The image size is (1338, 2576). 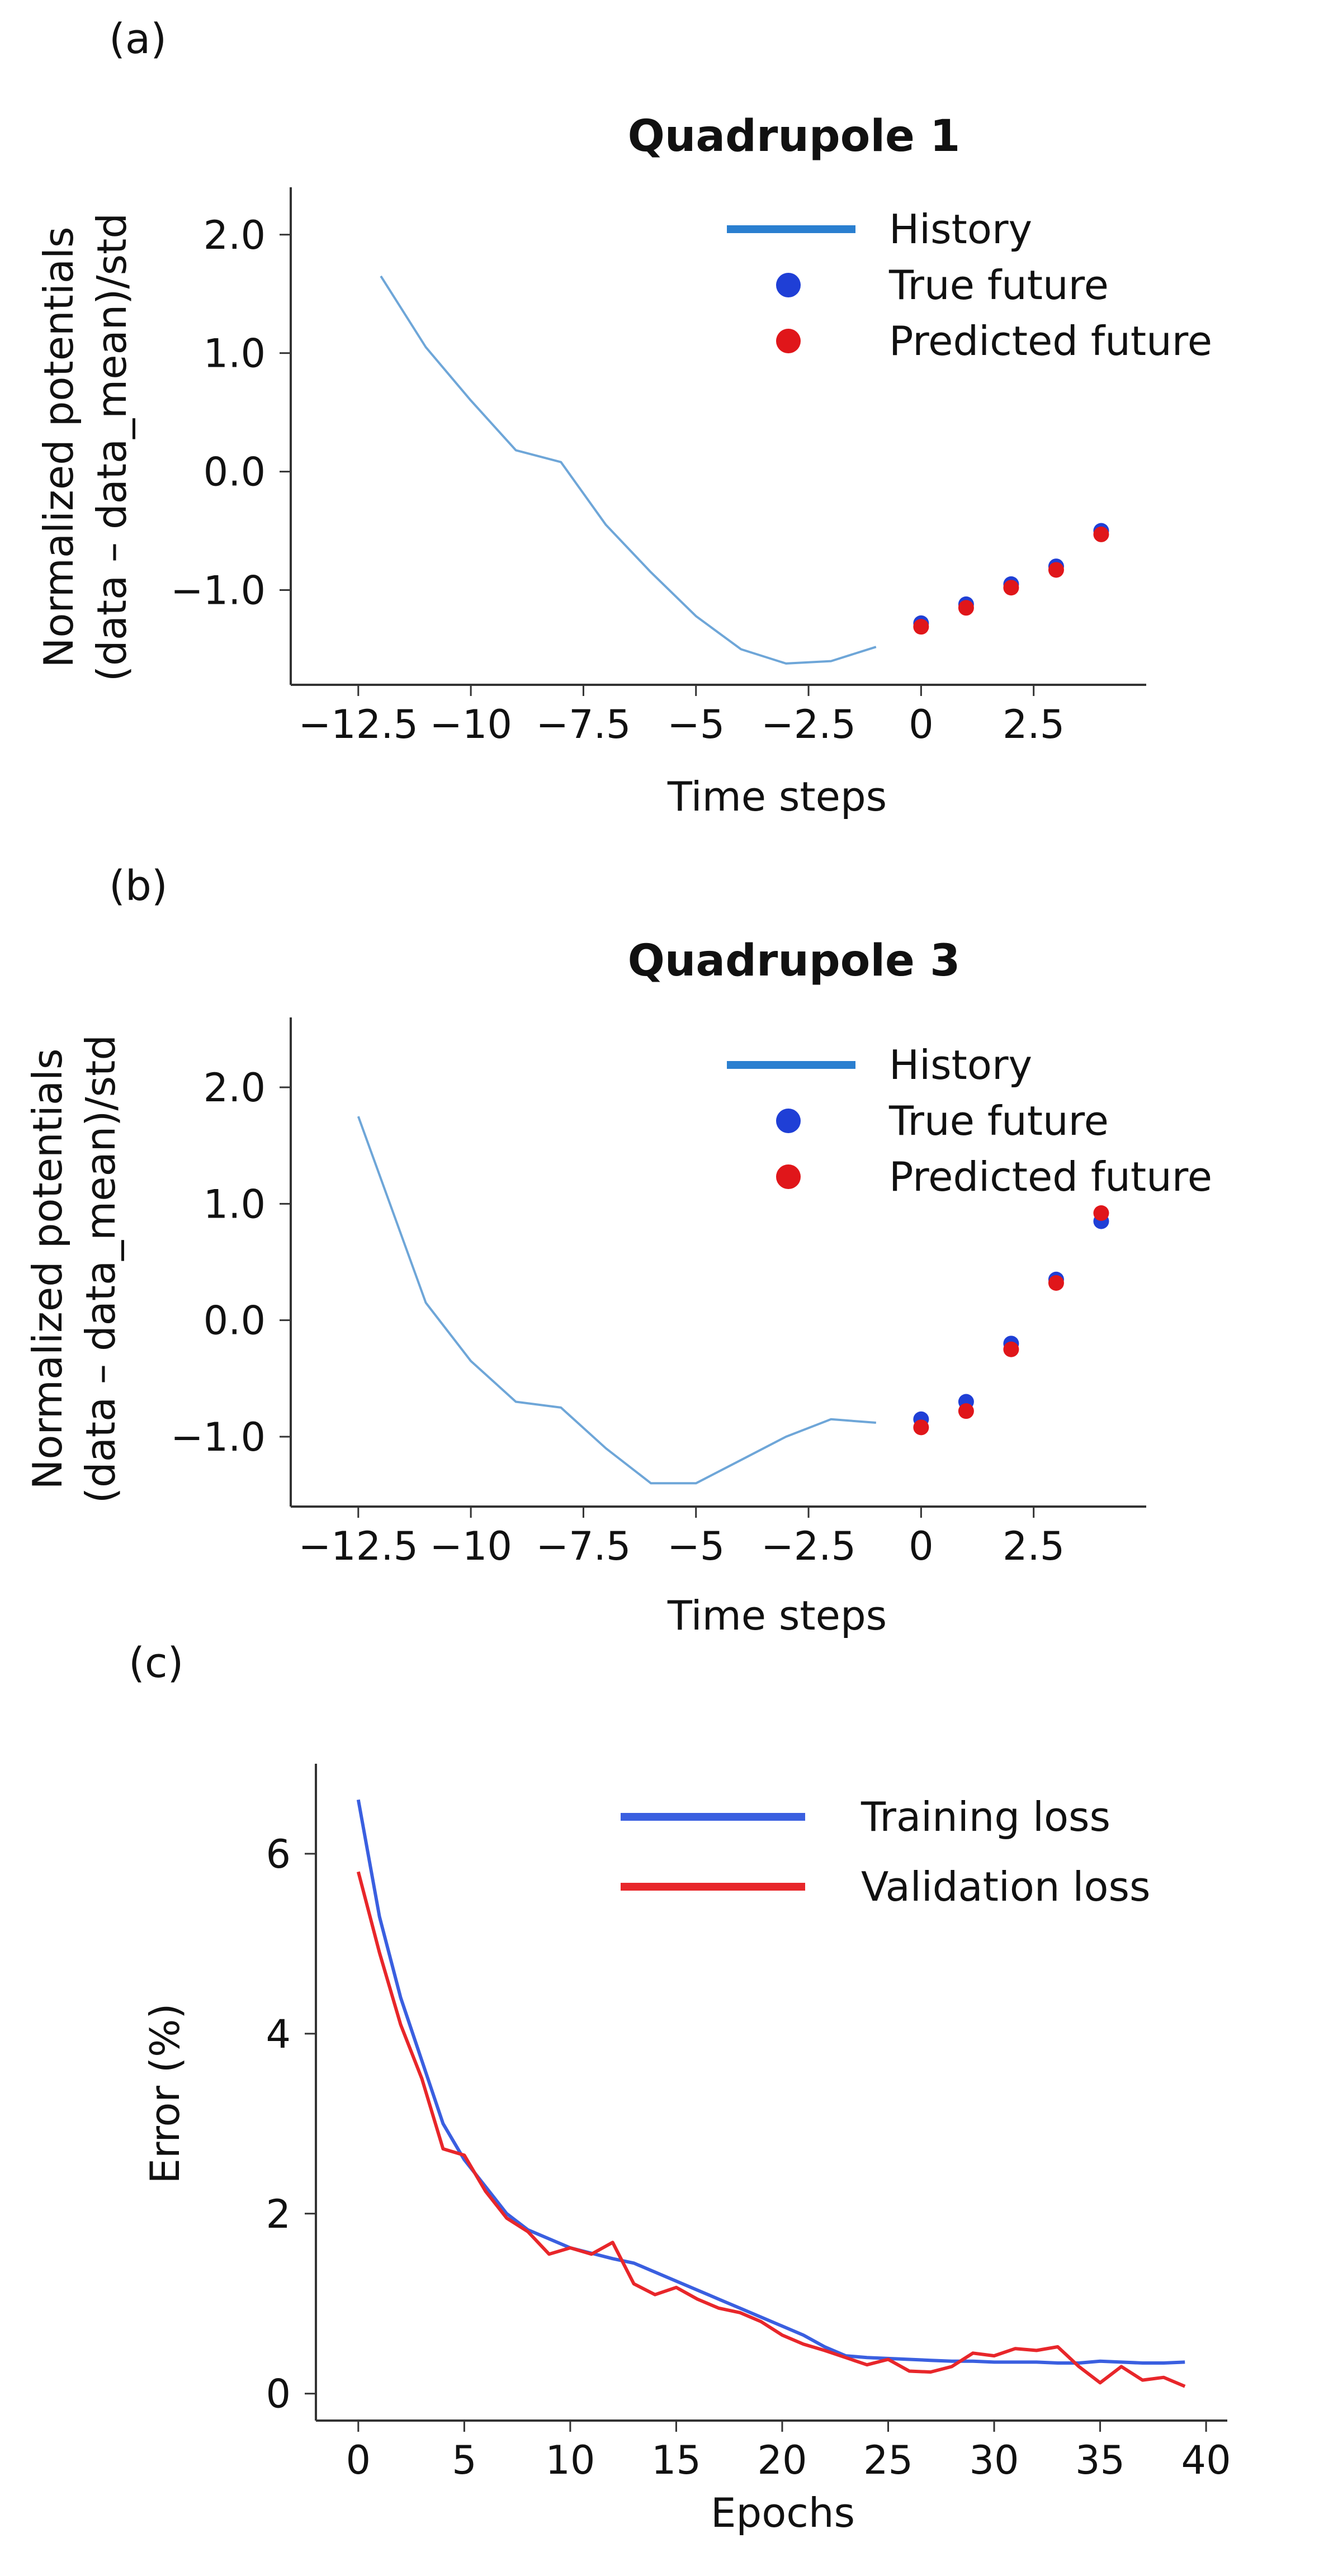 What do you see at coordinates (278, 2214) in the screenshot?
I see `y-tick-label: 2` at bounding box center [278, 2214].